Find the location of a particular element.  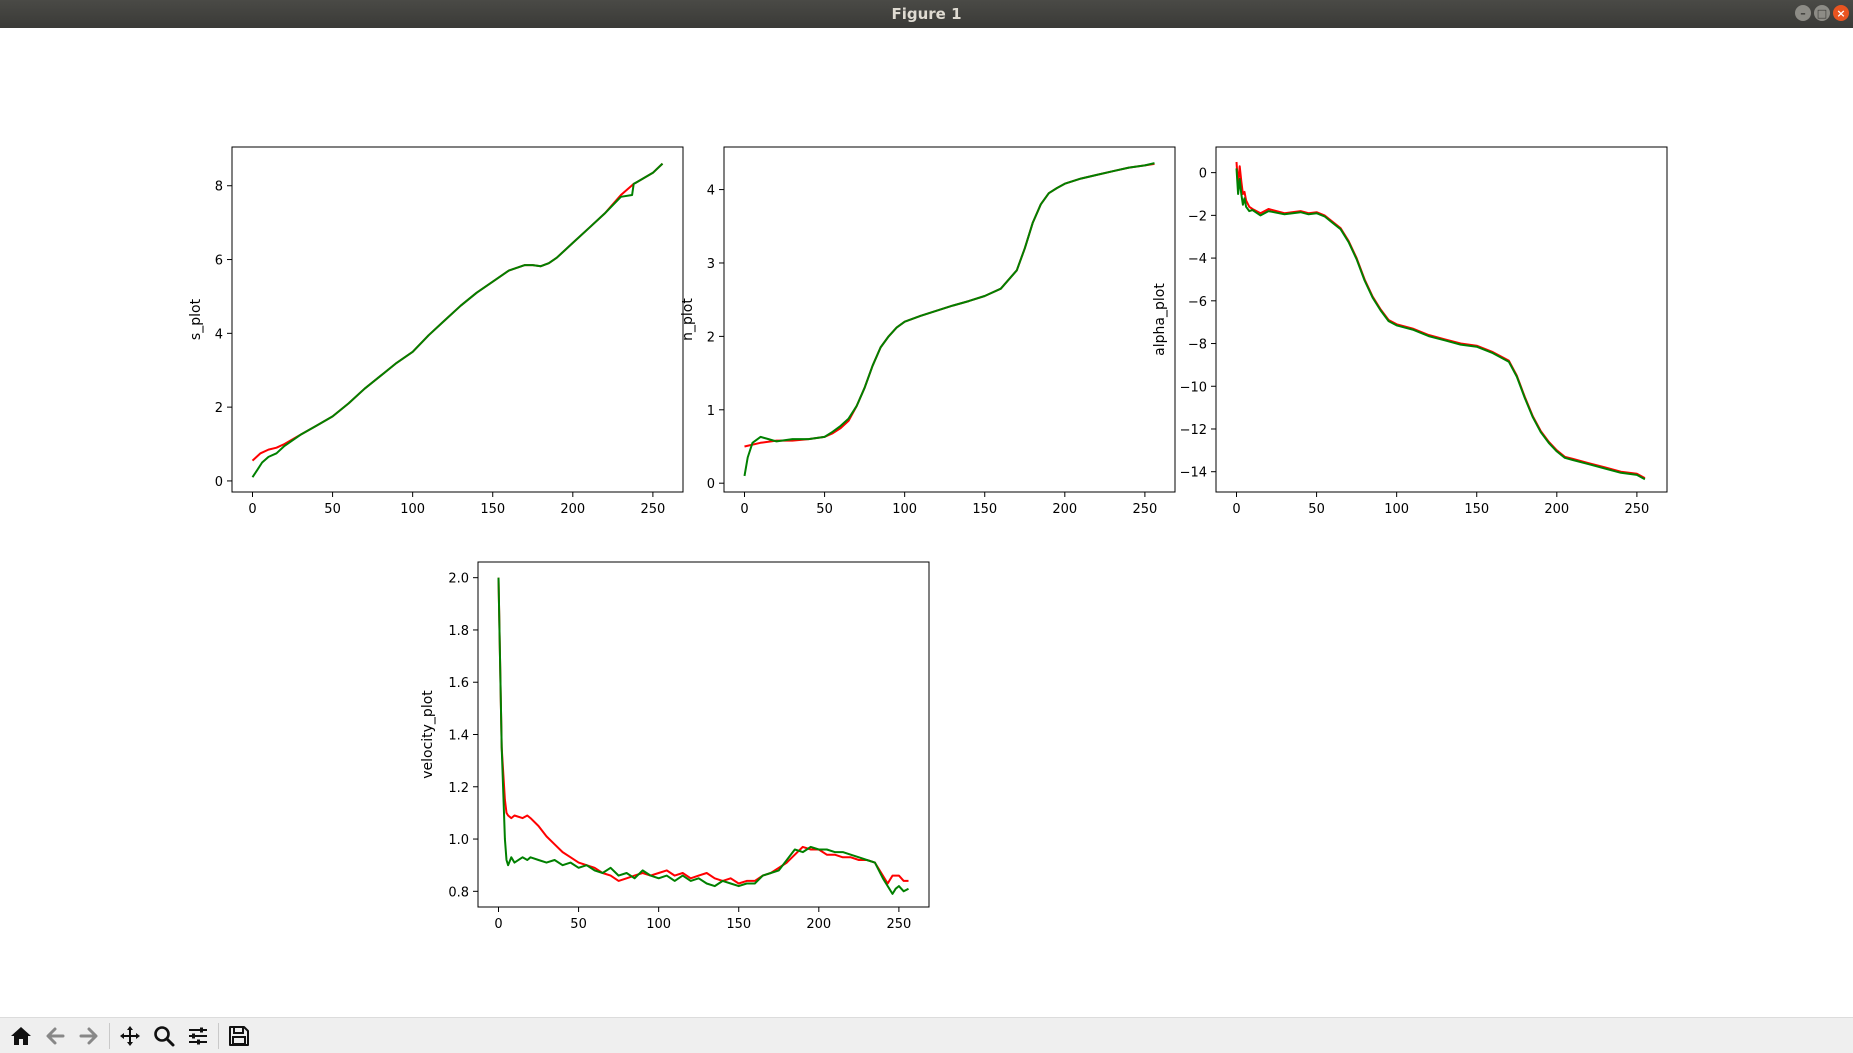

y-tick-label: −8 is located at coordinates (1197, 345).